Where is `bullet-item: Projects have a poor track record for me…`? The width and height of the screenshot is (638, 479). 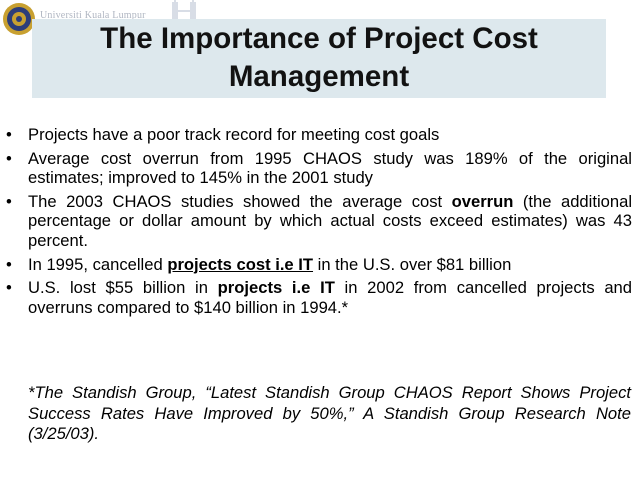 bullet-item: Projects have a poor track record for me… is located at coordinates (319, 135).